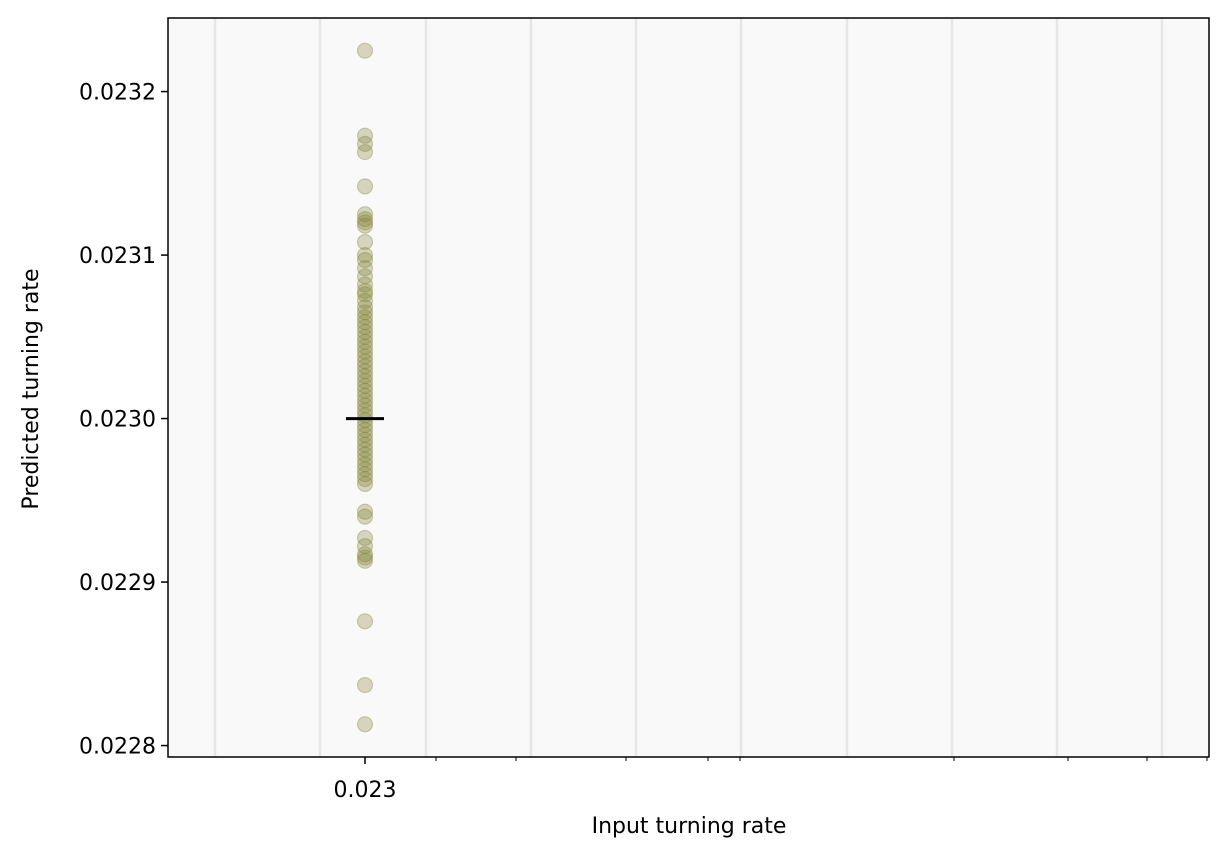 The width and height of the screenshot is (1228, 858). Describe the element at coordinates (365, 790) in the screenshot. I see `x-tick-label: 0.023` at that location.